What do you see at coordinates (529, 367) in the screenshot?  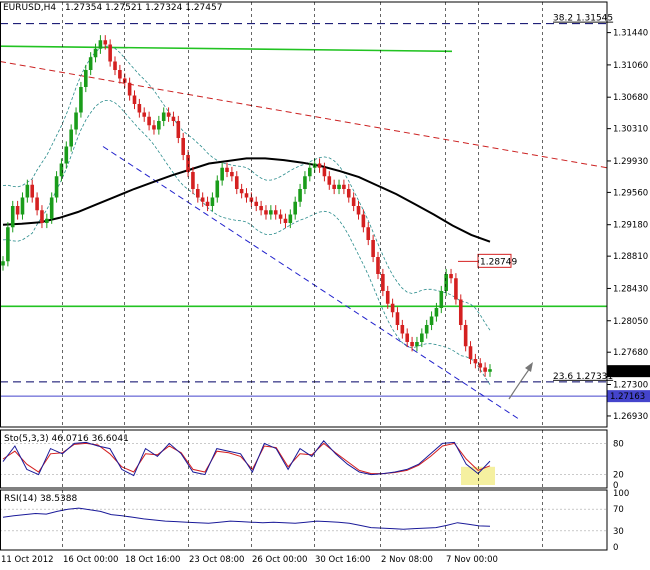 I see `projection-arrowhead` at bounding box center [529, 367].